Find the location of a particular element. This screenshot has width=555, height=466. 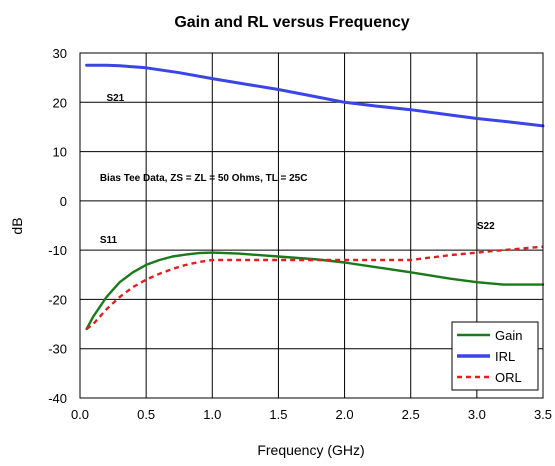

series-line-irl is located at coordinates (315, 95).